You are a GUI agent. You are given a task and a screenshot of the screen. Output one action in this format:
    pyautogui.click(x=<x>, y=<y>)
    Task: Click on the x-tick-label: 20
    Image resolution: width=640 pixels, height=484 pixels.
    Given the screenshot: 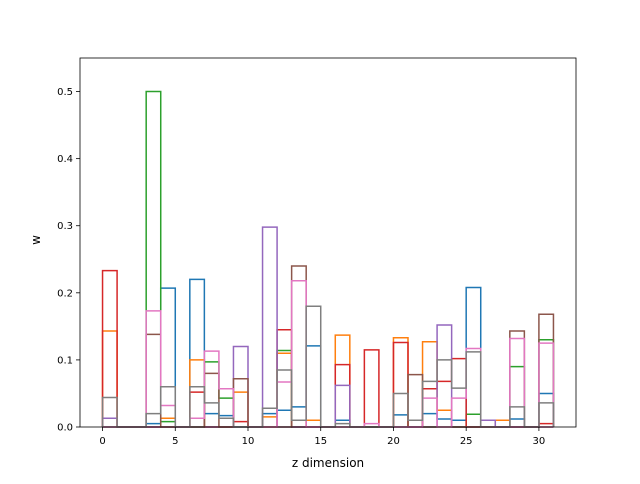 What is the action you would take?
    pyautogui.click(x=393, y=441)
    